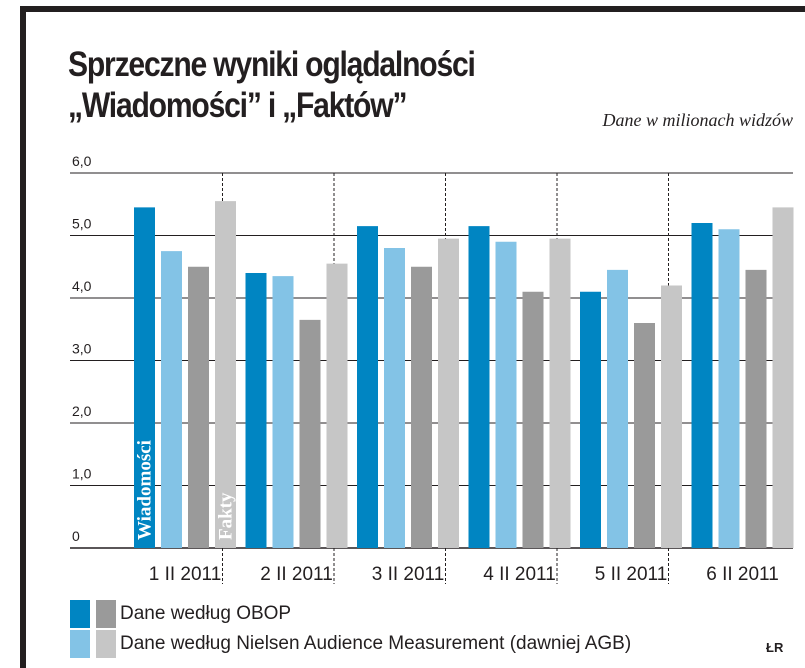 This screenshot has height=668, width=805. Describe the element at coordinates (106, 614) in the screenshot. I see `legend-swatch-obop-fakty` at that location.